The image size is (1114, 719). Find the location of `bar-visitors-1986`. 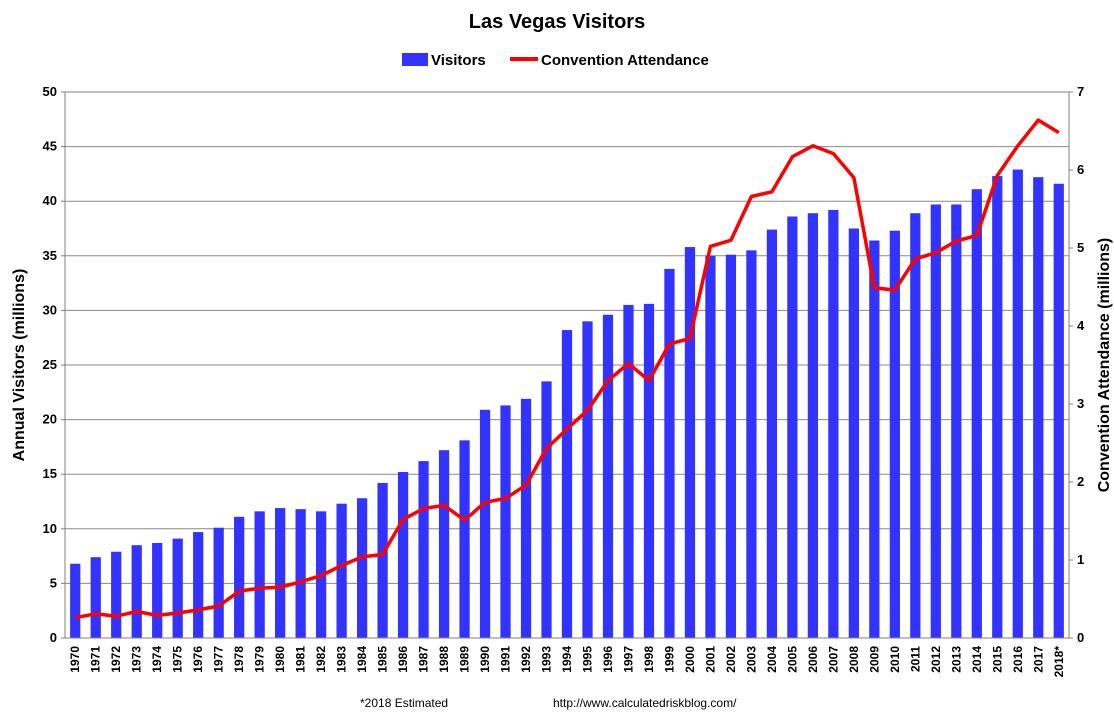

bar-visitors-1986 is located at coordinates (403, 555).